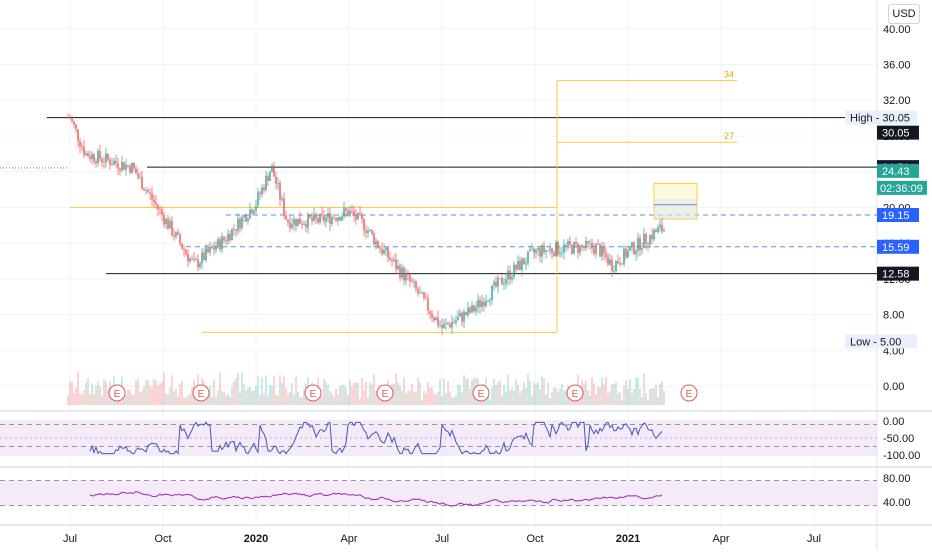 The width and height of the screenshot is (932, 555). What do you see at coordinates (896, 216) in the screenshot?
I see `dashed-level-tag: 19.15` at bounding box center [896, 216].